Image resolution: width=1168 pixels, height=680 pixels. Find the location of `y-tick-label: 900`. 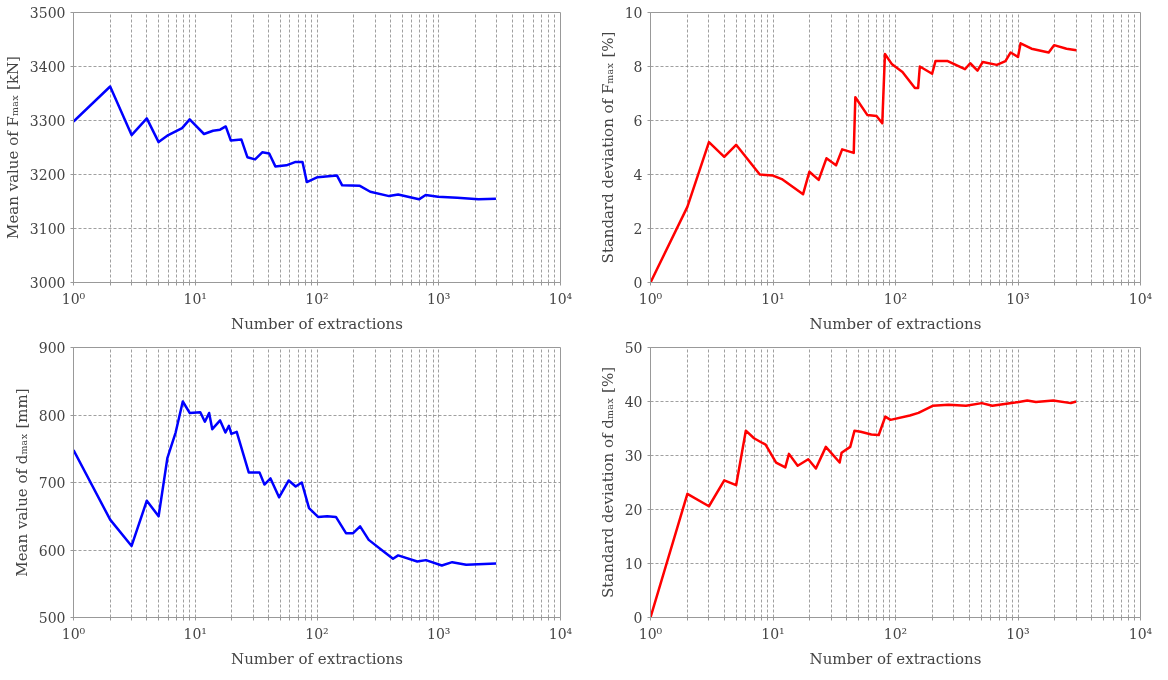

y-tick-label: 900 is located at coordinates (52, 348).